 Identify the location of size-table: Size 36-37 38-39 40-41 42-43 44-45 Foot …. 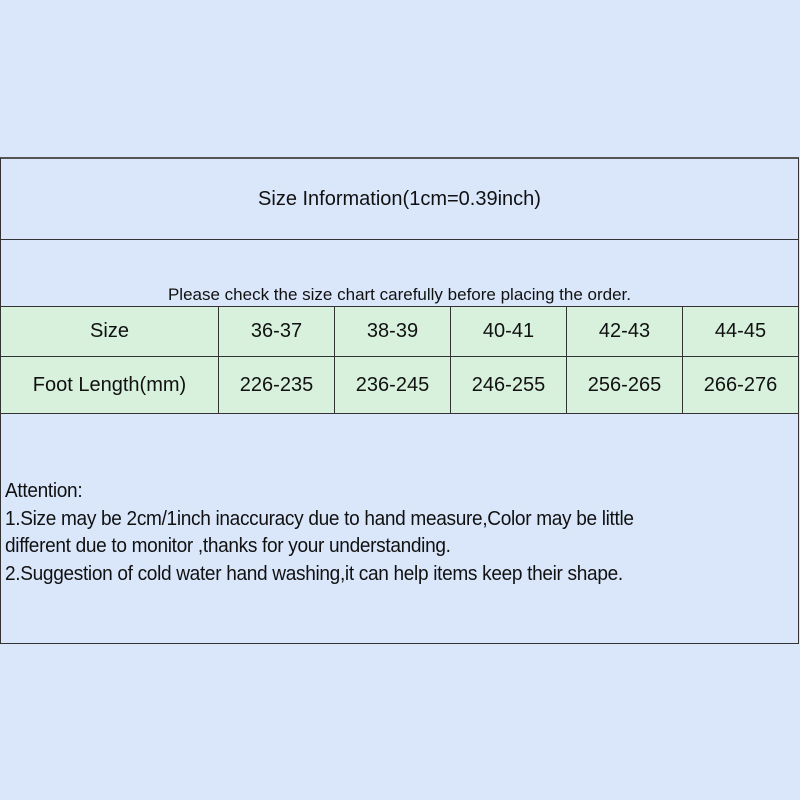
(399, 360).